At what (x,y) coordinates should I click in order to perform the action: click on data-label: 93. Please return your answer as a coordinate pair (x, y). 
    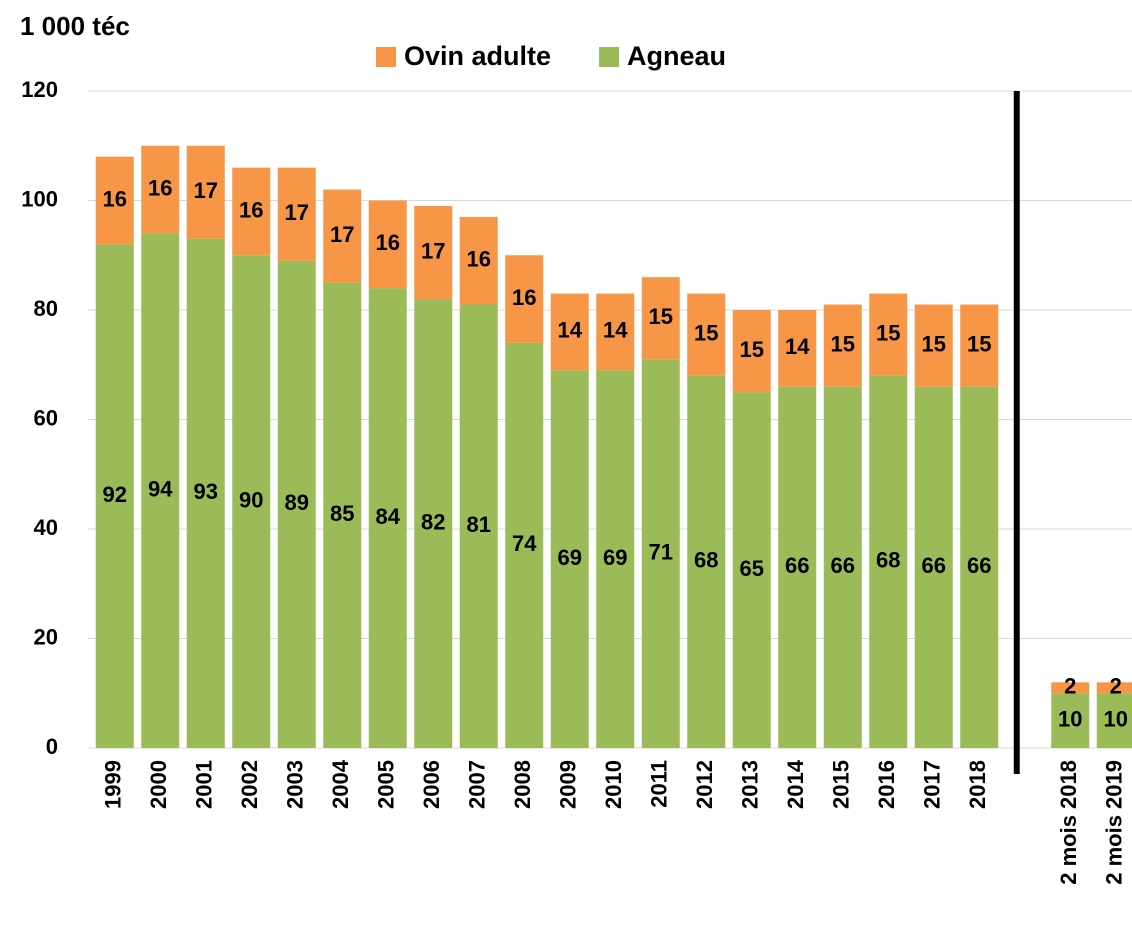
    Looking at the image, I should click on (206, 491).